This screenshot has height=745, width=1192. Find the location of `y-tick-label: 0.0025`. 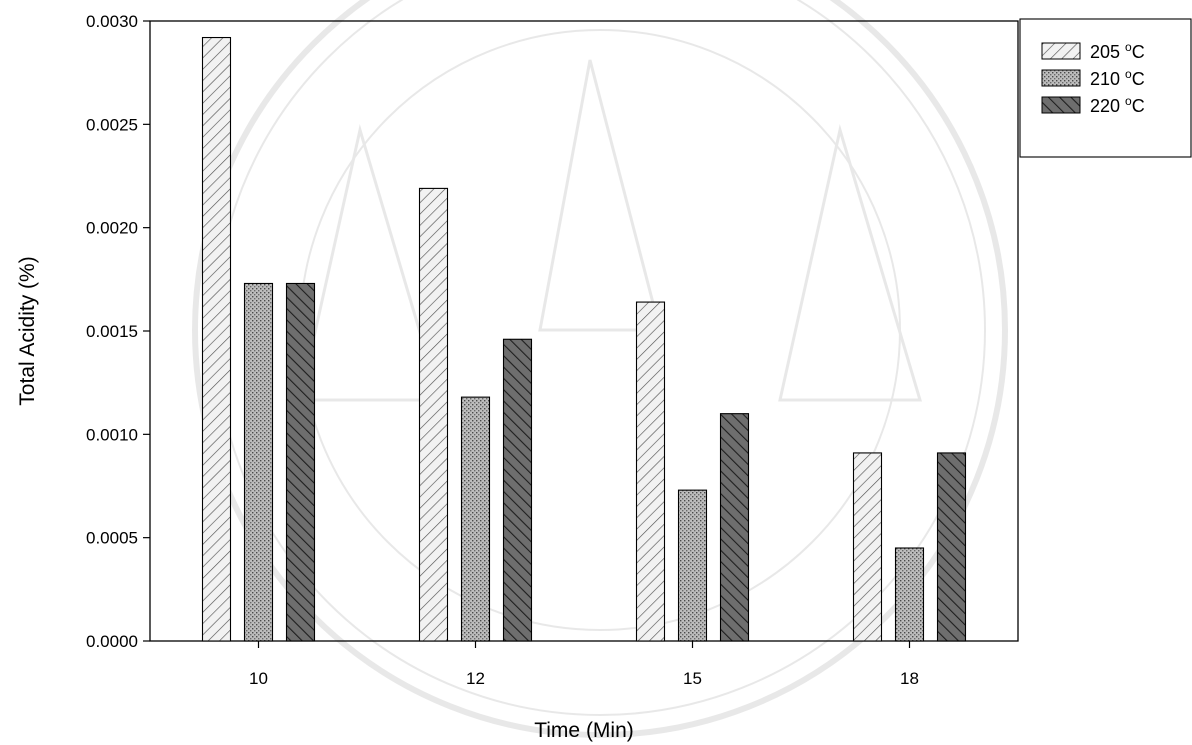

y-tick-label: 0.0025 is located at coordinates (112, 124).